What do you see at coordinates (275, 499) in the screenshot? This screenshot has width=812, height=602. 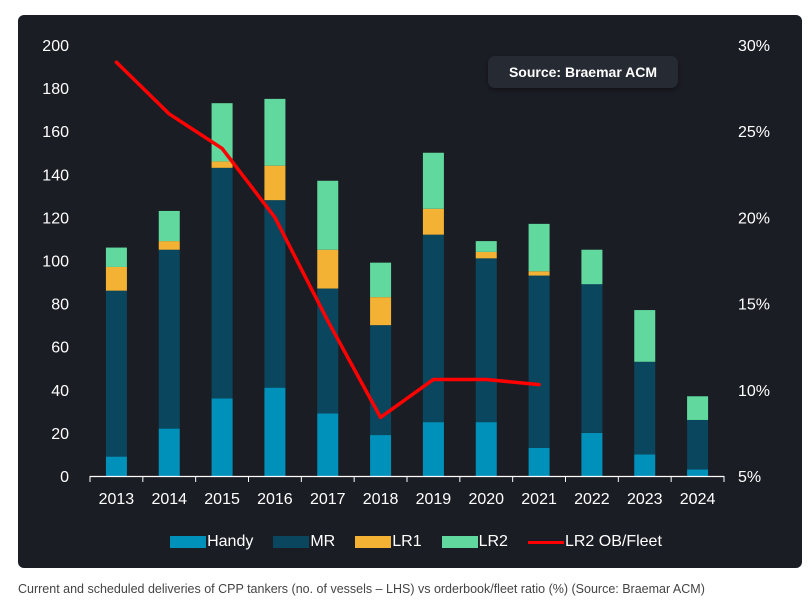 I see `x-tick-label: 2016` at bounding box center [275, 499].